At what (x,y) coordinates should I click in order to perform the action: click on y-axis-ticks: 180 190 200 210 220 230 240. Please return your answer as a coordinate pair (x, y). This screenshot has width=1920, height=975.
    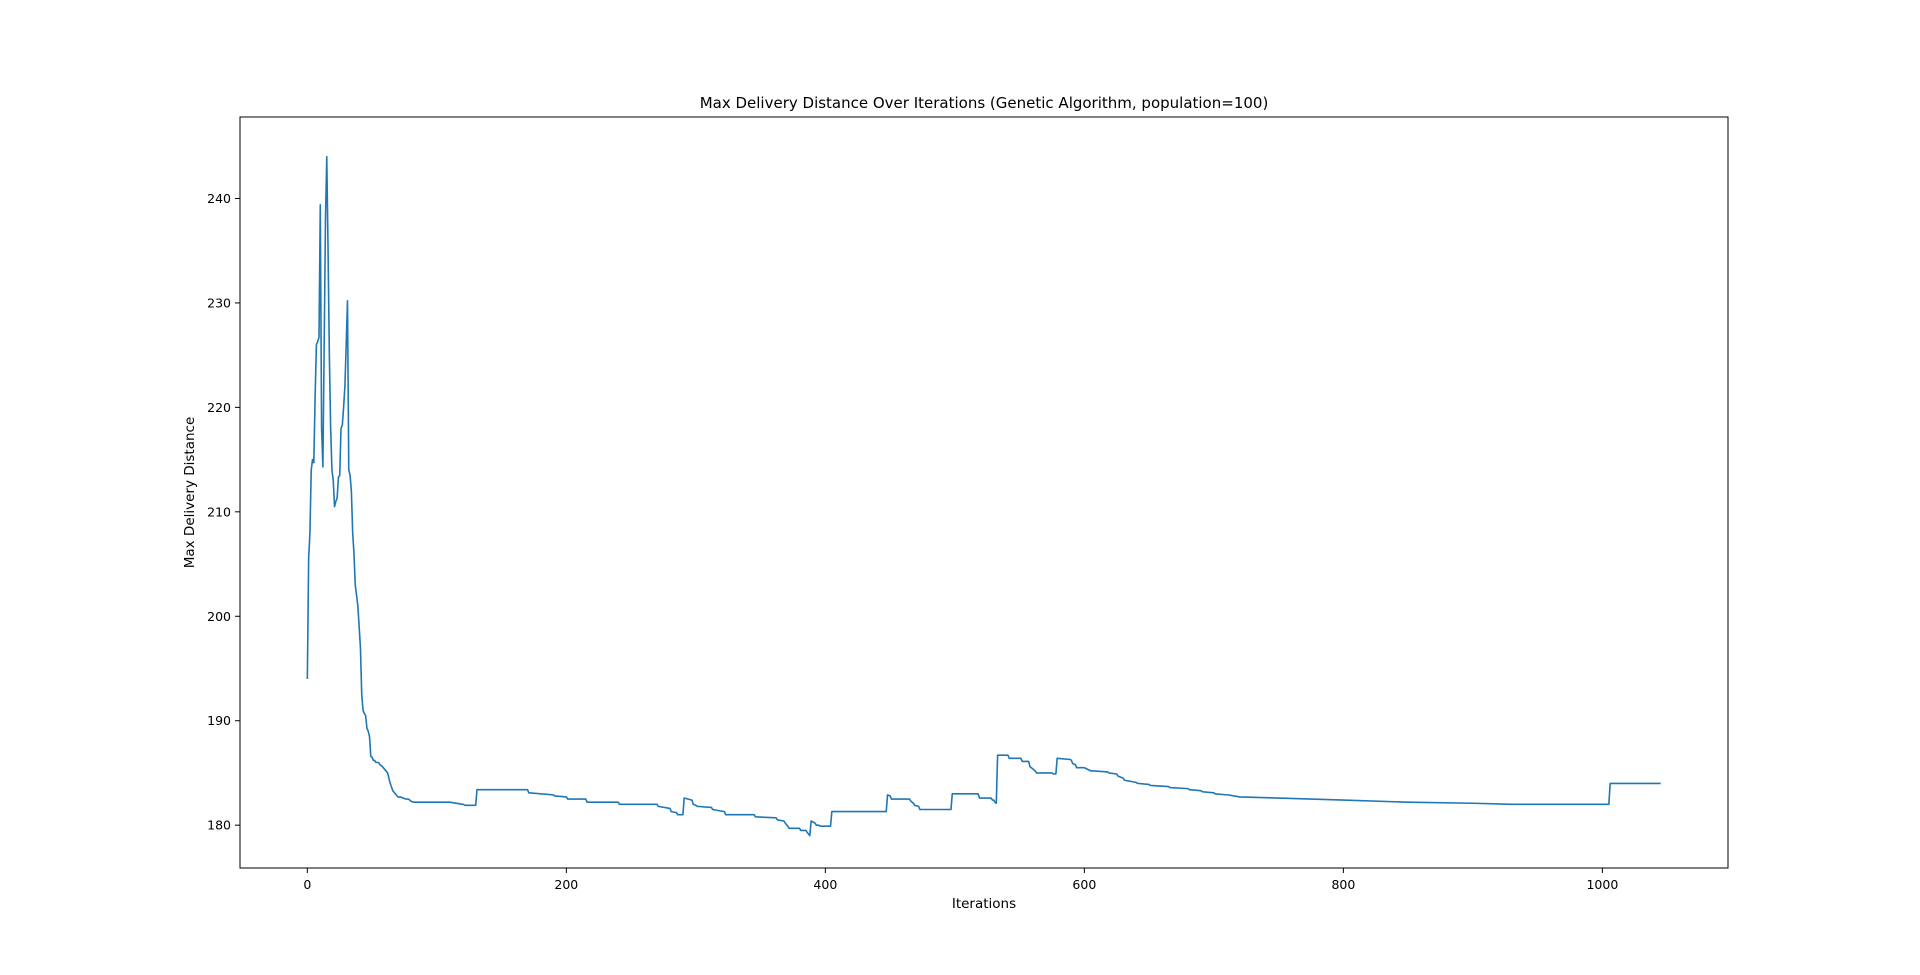
    Looking at the image, I should click on (223, 512).